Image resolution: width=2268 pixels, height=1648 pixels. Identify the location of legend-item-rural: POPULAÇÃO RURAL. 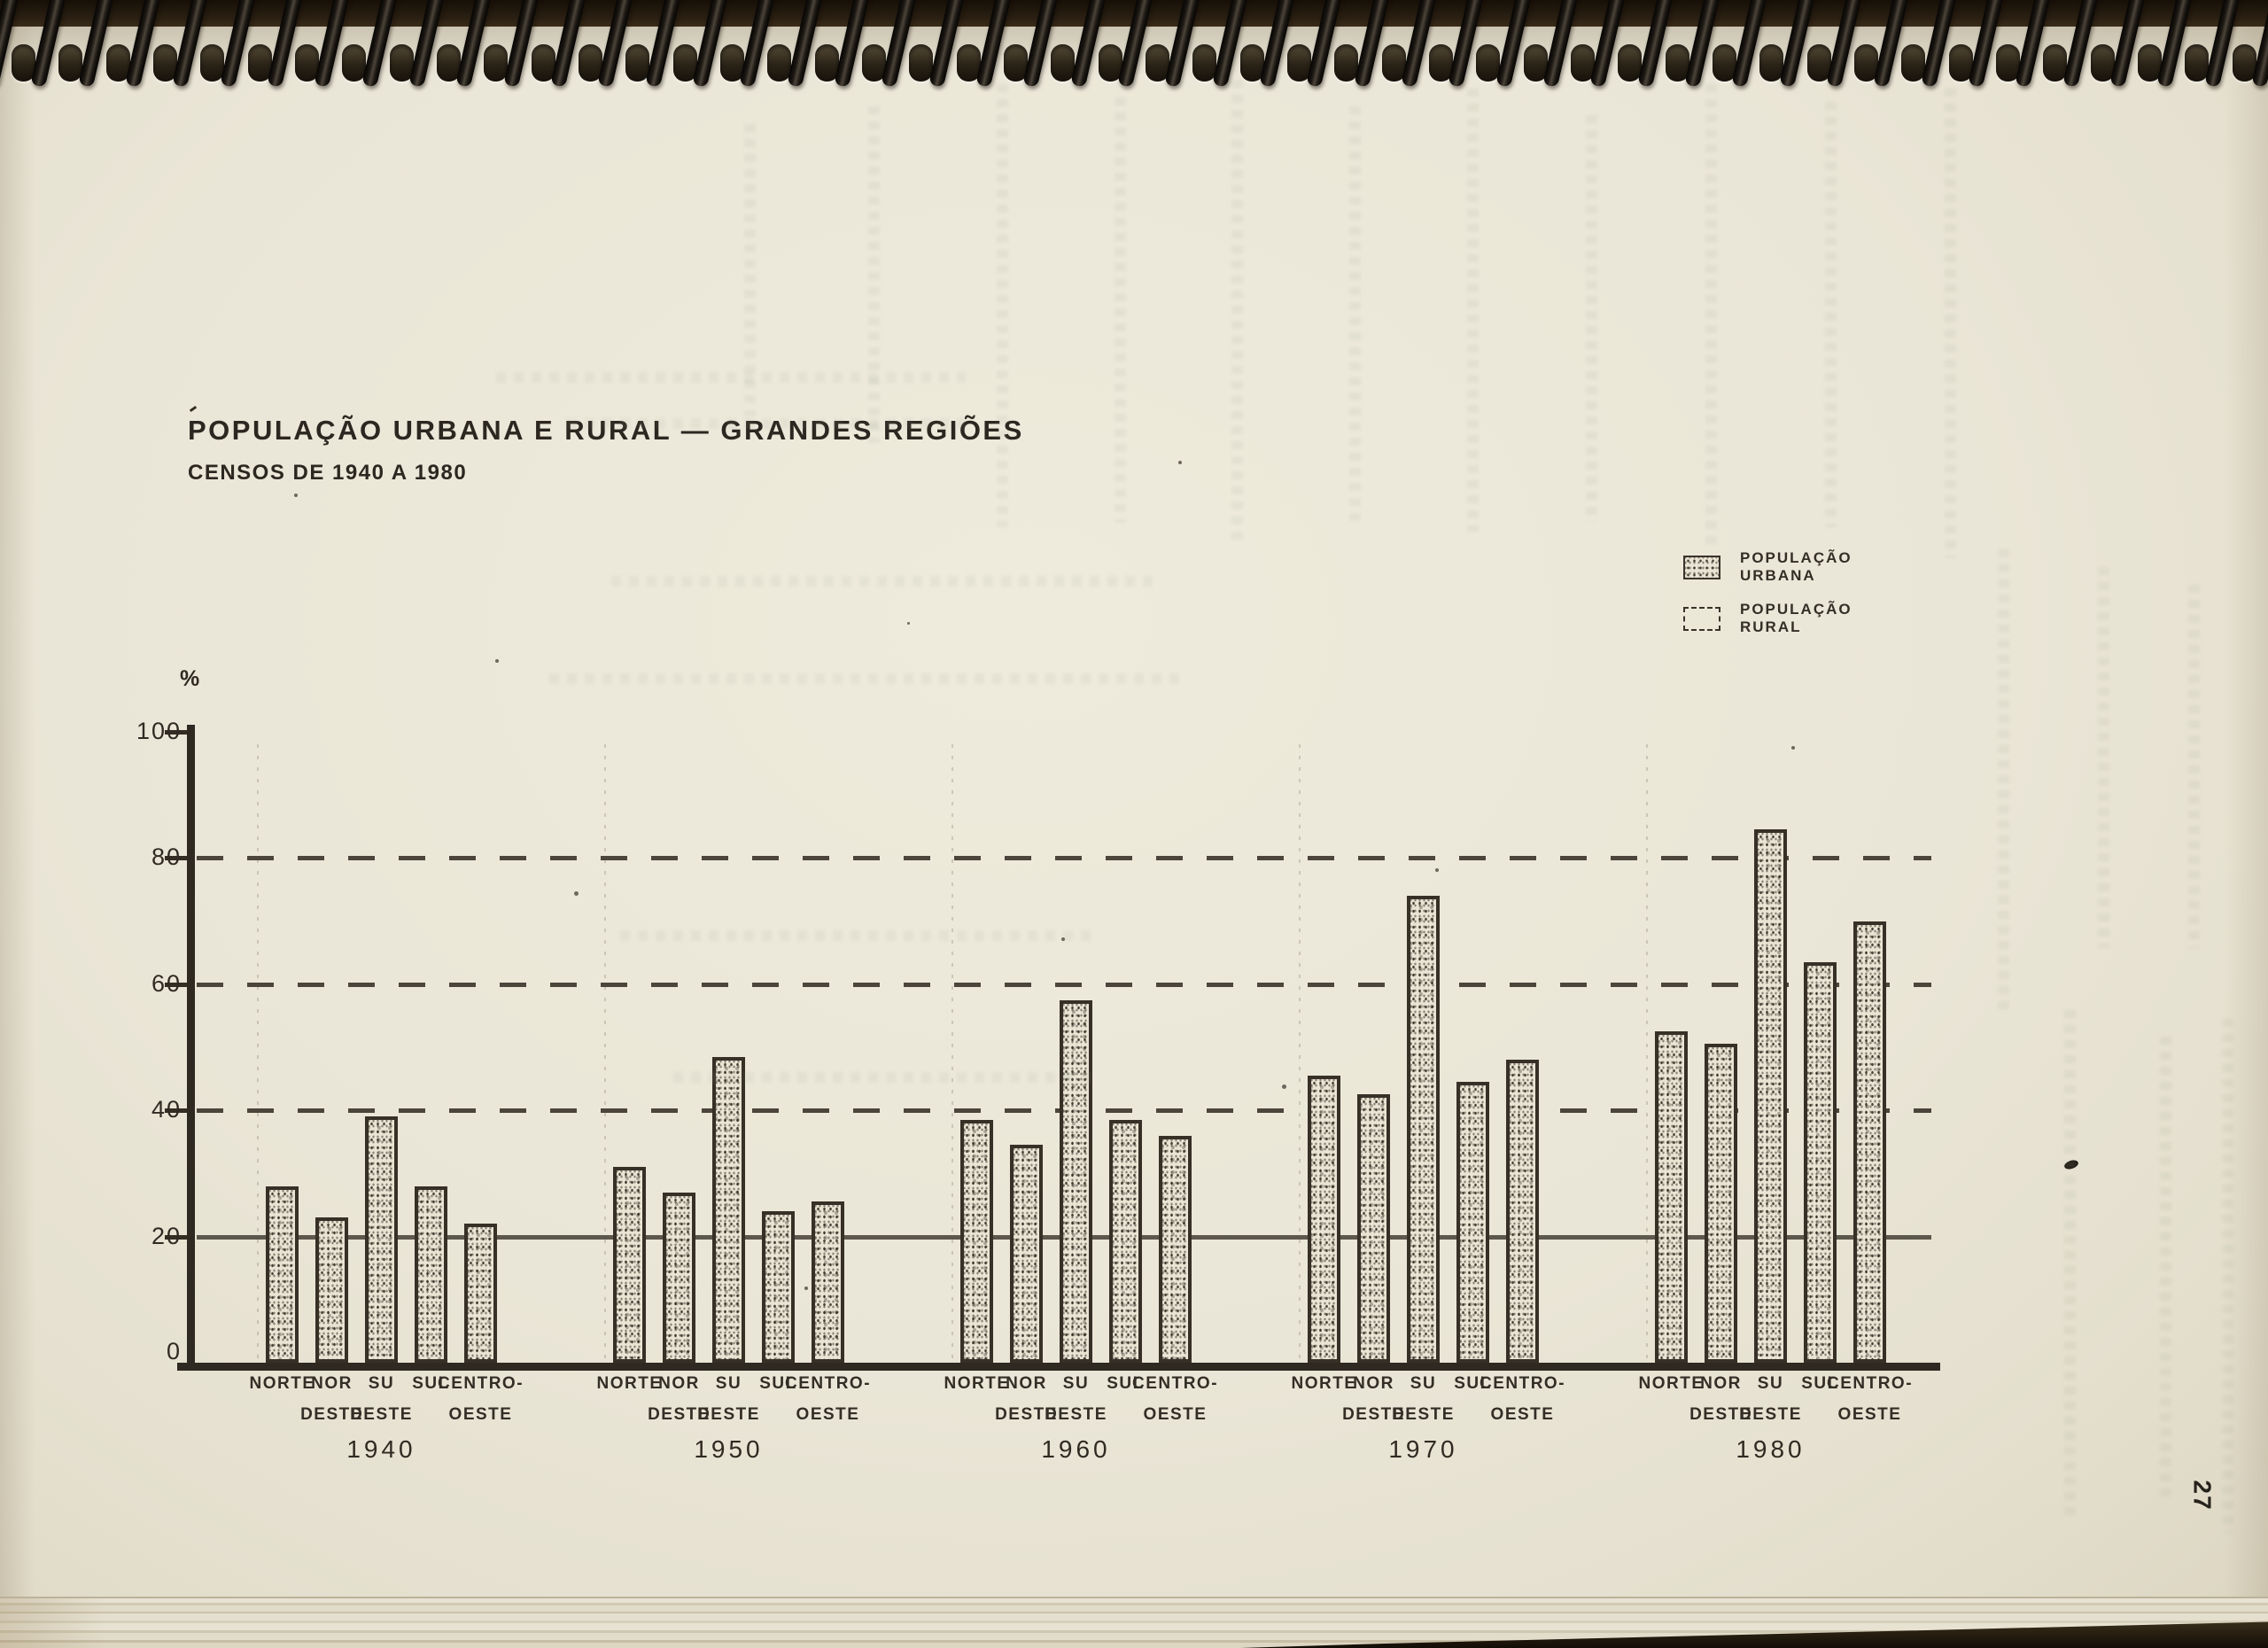
(1767, 618).